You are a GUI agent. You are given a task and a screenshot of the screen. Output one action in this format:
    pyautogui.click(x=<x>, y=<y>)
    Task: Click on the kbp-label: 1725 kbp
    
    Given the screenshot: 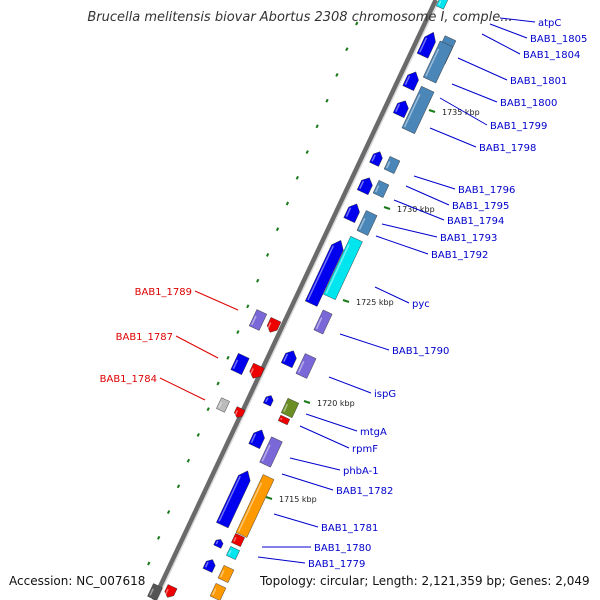 What is the action you would take?
    pyautogui.click(x=375, y=302)
    